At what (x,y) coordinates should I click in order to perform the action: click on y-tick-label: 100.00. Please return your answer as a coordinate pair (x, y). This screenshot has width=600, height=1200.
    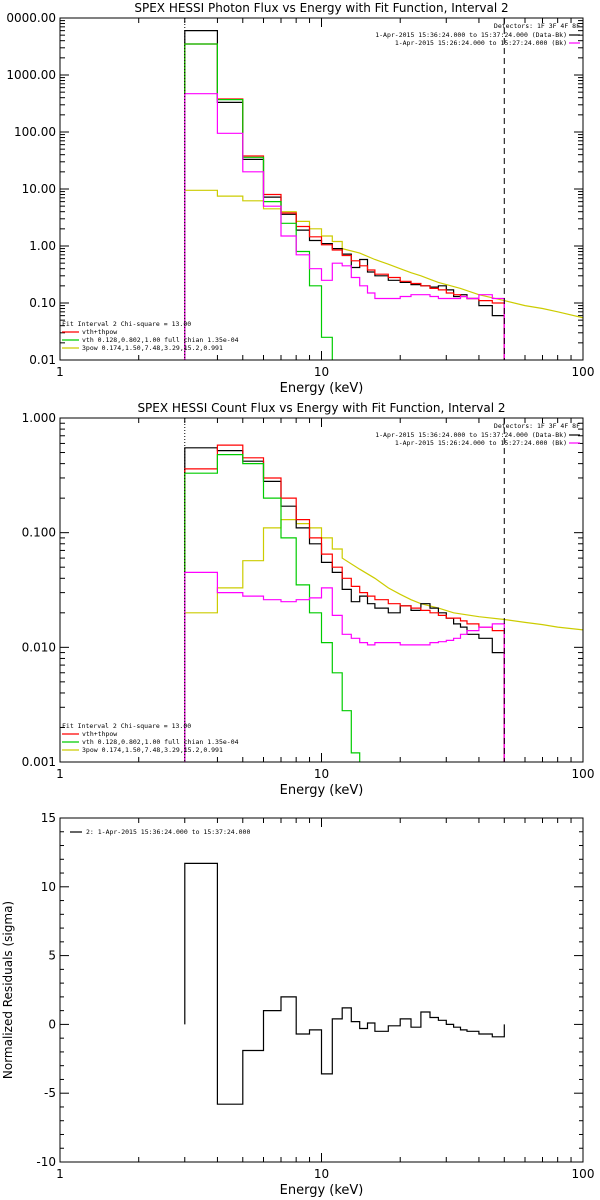
    Looking at the image, I should click on (35, 132).